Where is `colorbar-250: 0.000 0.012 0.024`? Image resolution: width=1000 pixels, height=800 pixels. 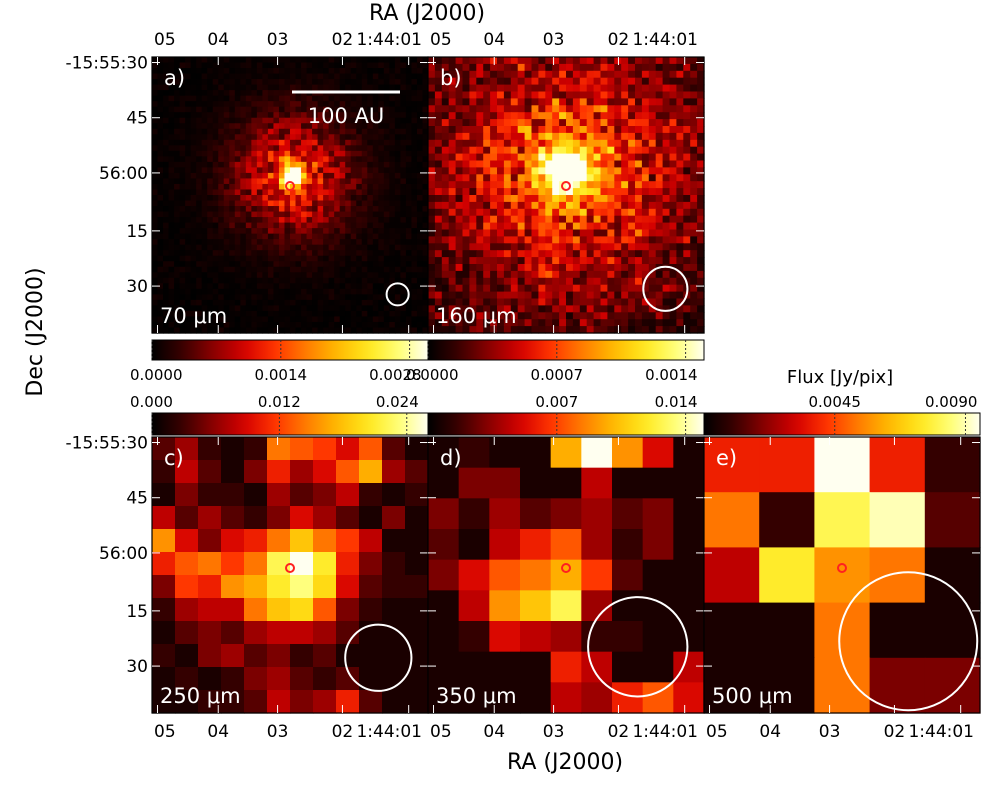
colorbar-250: 0.000 0.012 0.024 is located at coordinates (279, 414).